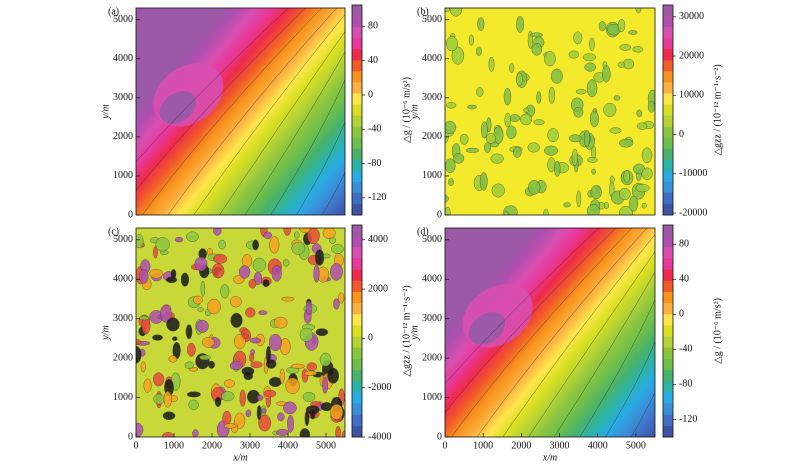 Image resolution: width=800 pixels, height=464 pixels. I want to click on colorbar-tick-label: 30000, so click(691, 16).